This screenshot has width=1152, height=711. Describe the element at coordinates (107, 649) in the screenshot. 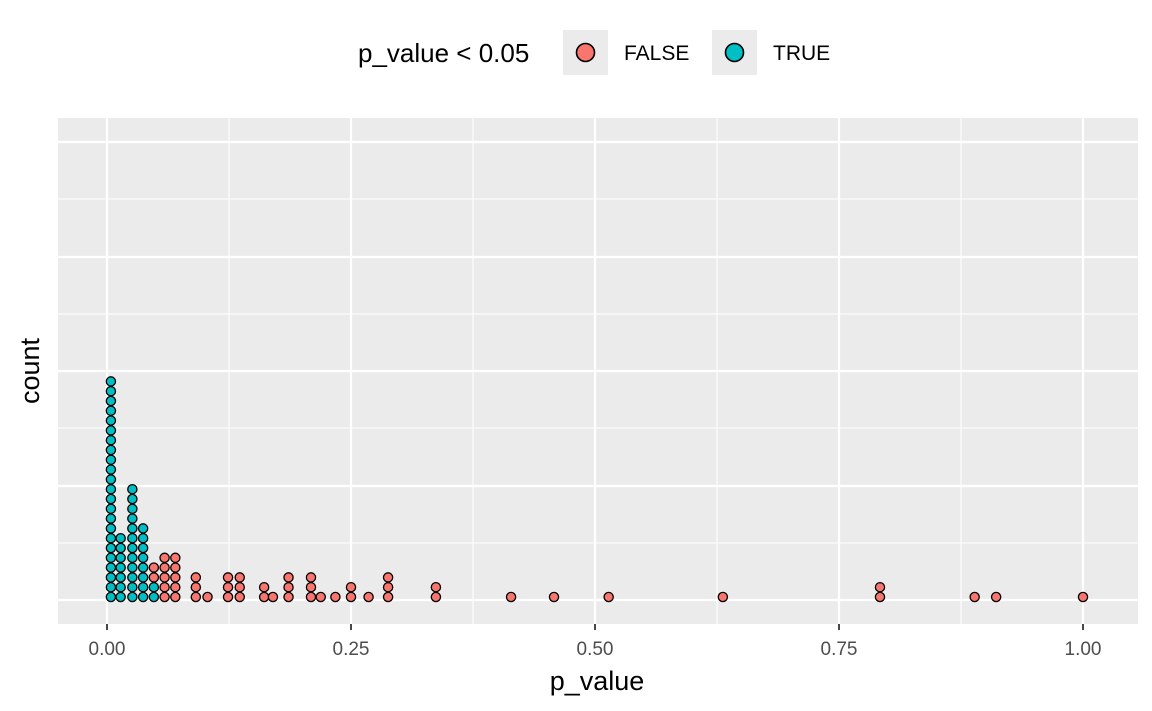

I see `x-tick-label: 0.00` at that location.